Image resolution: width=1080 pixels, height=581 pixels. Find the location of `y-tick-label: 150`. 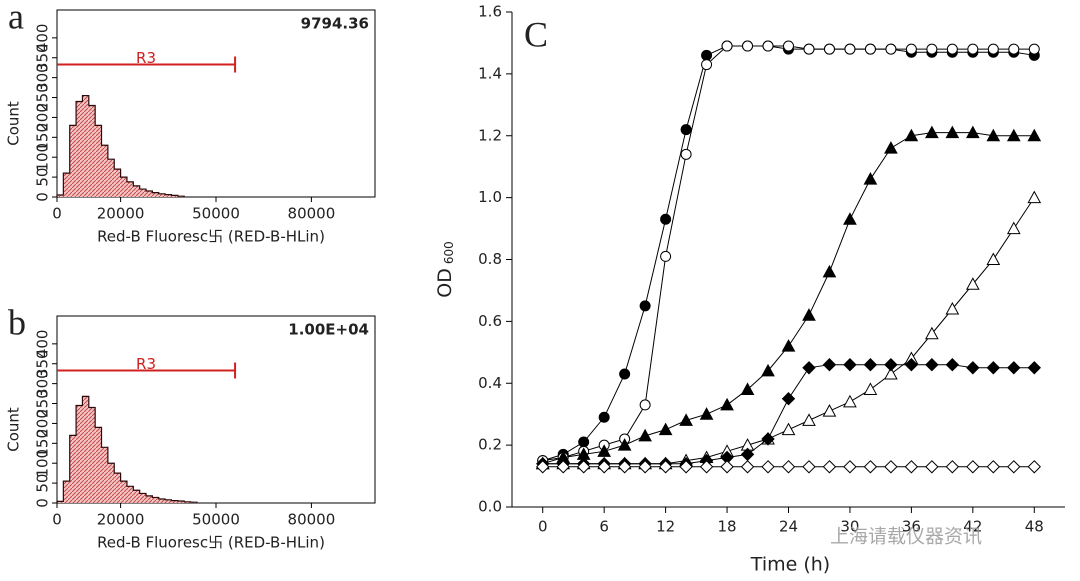

y-tick-label: 150 is located at coordinates (43, 137).